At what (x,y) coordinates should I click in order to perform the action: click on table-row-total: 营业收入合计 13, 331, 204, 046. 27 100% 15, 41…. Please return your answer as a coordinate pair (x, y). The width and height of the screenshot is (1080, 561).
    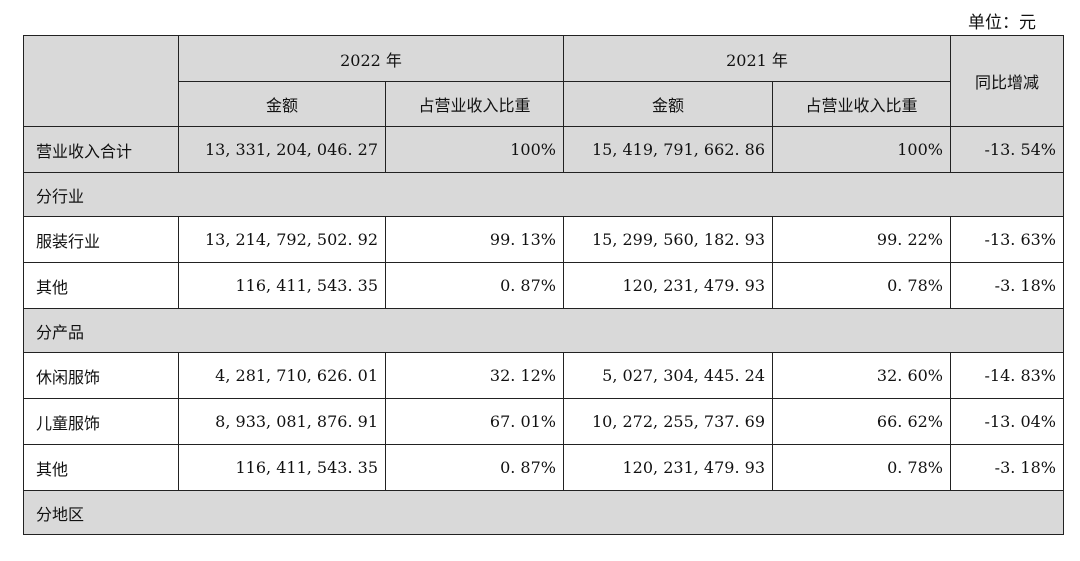
    Looking at the image, I should click on (543, 149).